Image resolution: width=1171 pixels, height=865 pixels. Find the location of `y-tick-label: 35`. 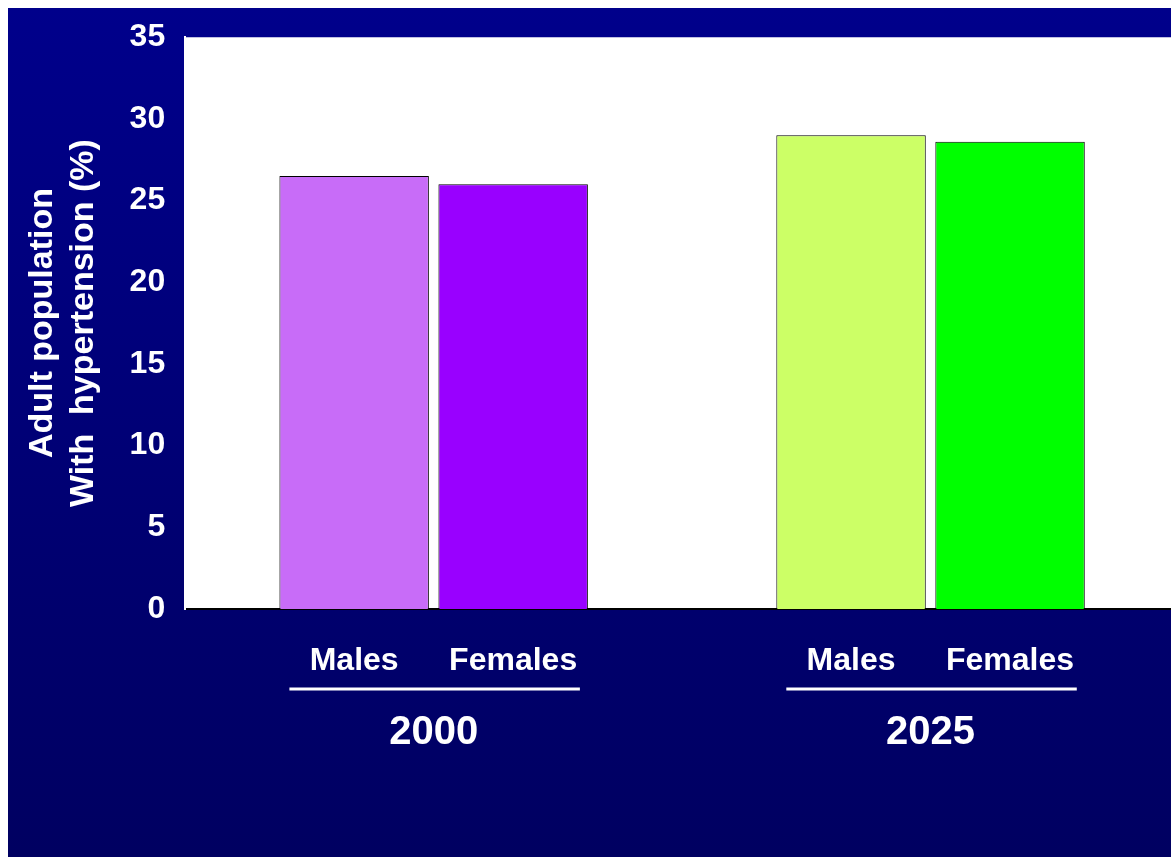

y-tick-label: 35 is located at coordinates (147, 35).